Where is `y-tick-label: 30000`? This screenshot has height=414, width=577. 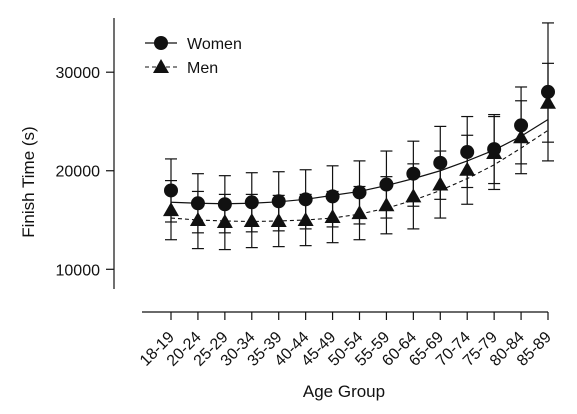
y-tick-label: 30000 is located at coordinates (78, 73).